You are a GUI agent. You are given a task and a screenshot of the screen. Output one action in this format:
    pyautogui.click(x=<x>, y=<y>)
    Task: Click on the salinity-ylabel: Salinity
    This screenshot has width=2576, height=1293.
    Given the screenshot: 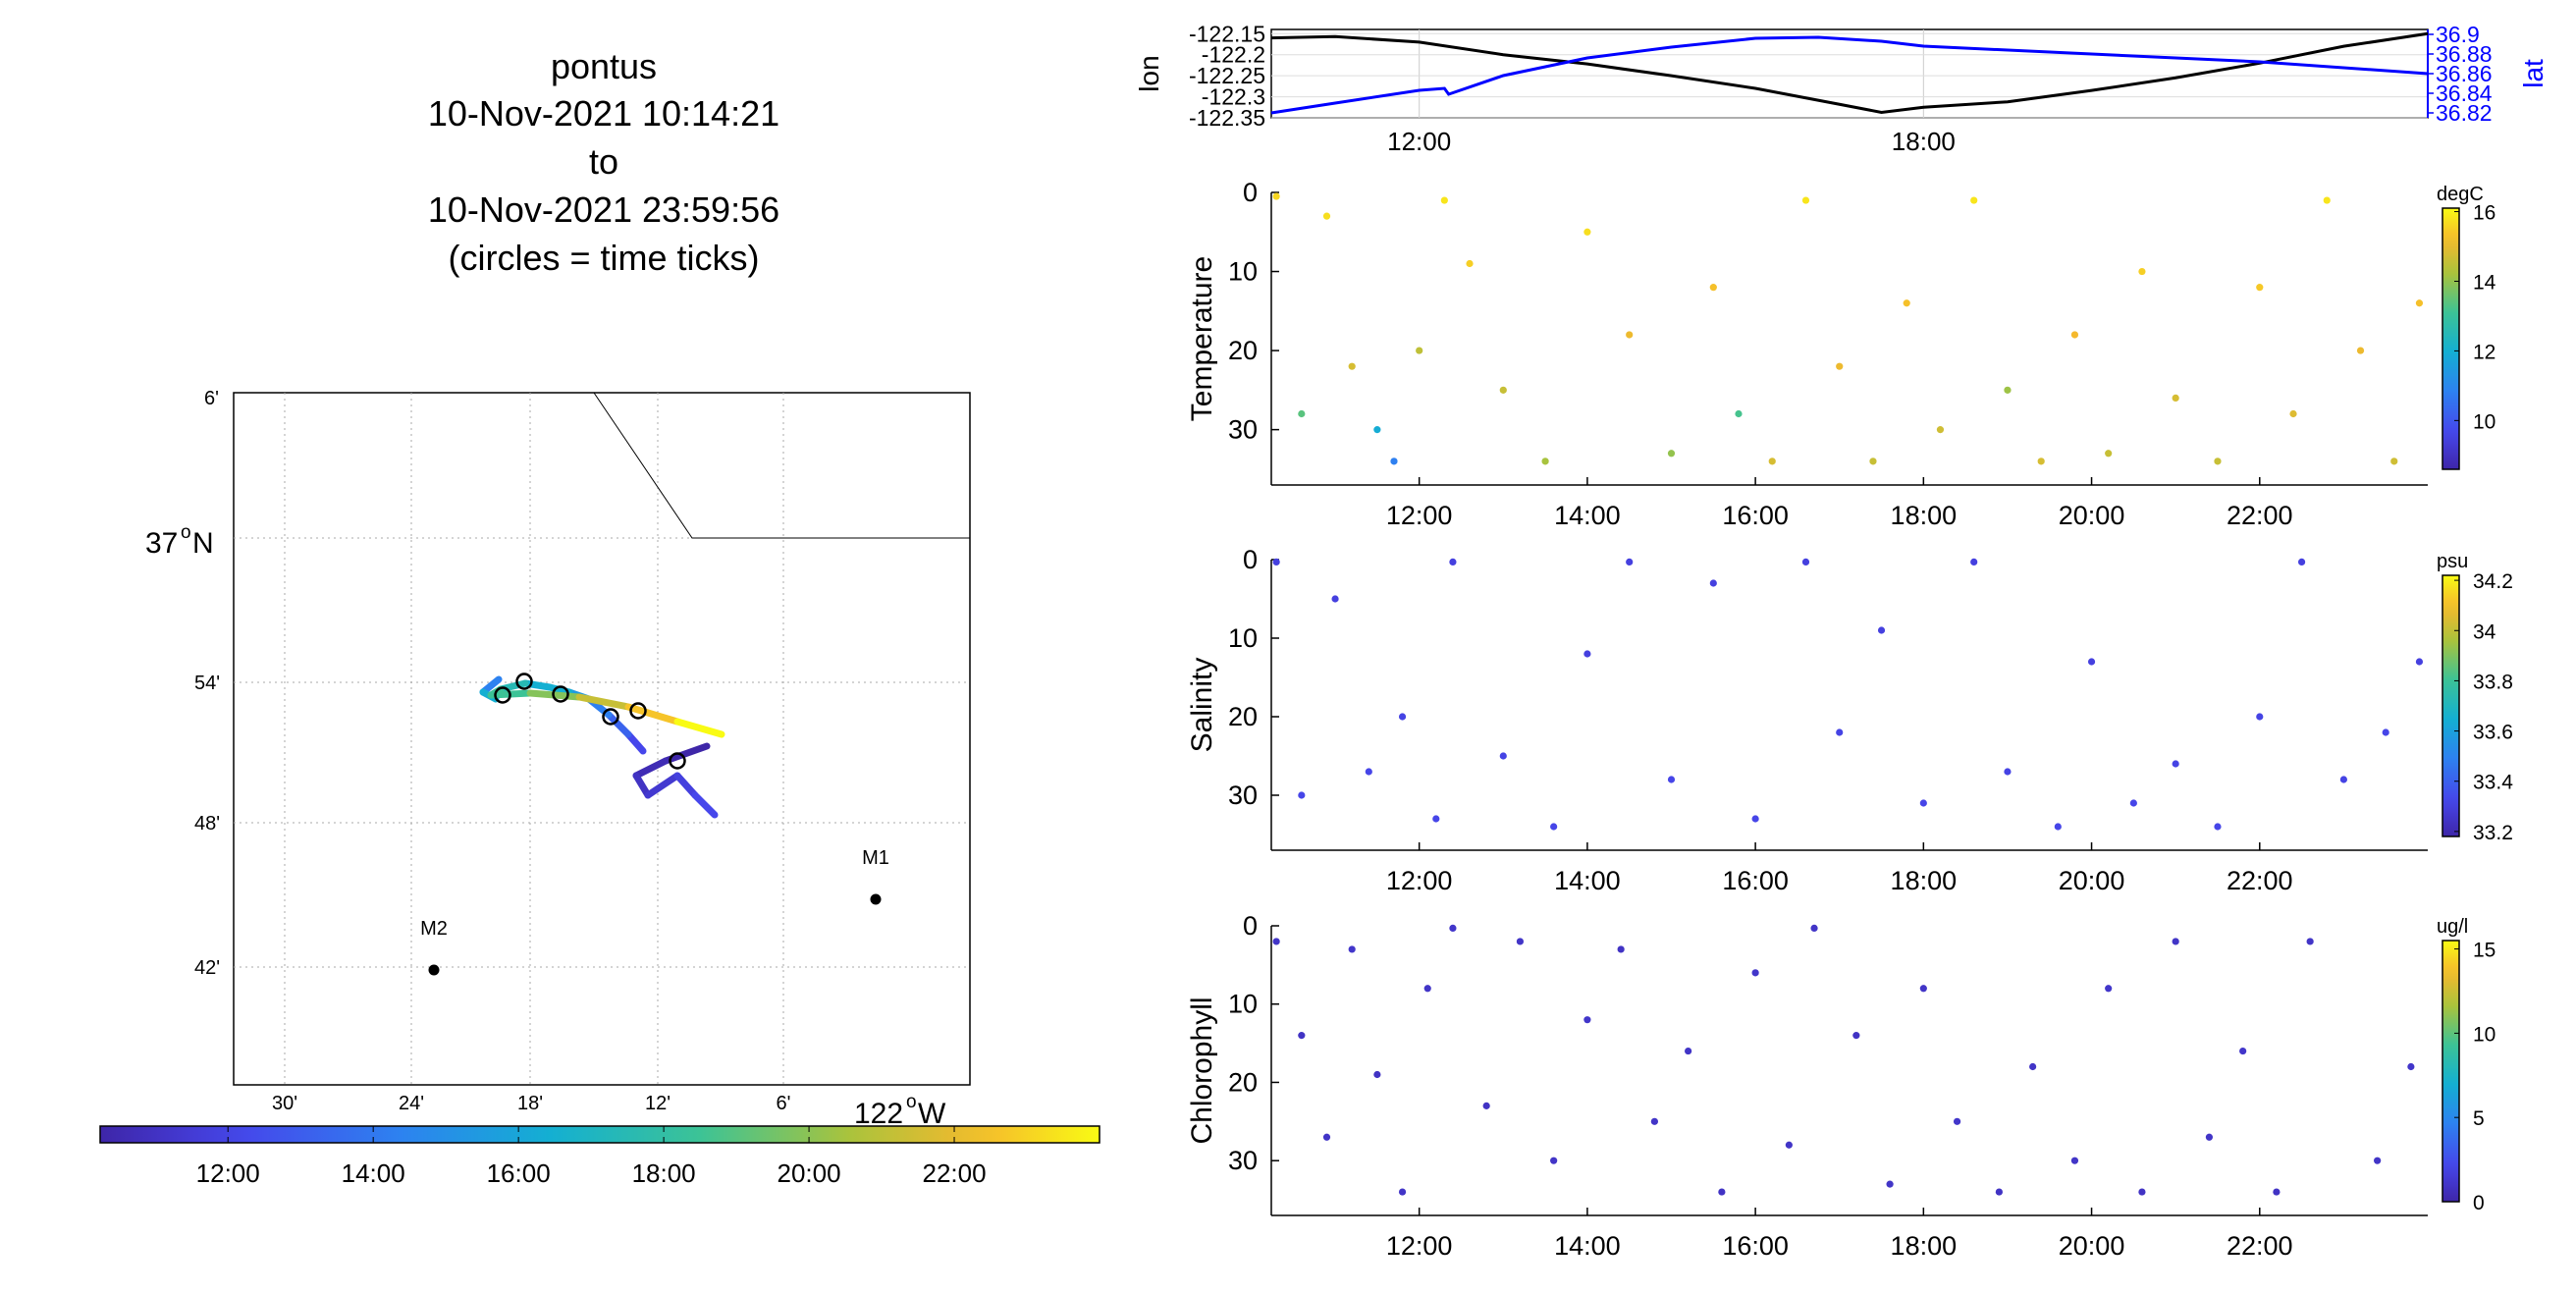 What is the action you would take?
    pyautogui.click(x=1202, y=706)
    